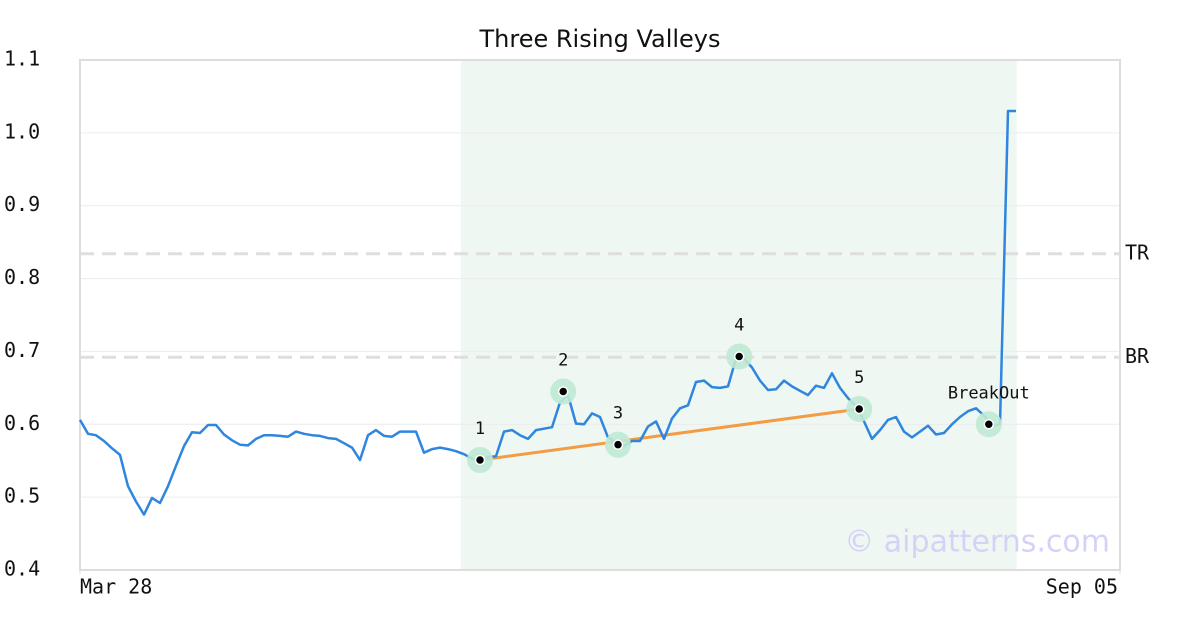 Image resolution: width=1200 pixels, height=630 pixels. What do you see at coordinates (480, 429) in the screenshot?
I see `marker-label: 1` at bounding box center [480, 429].